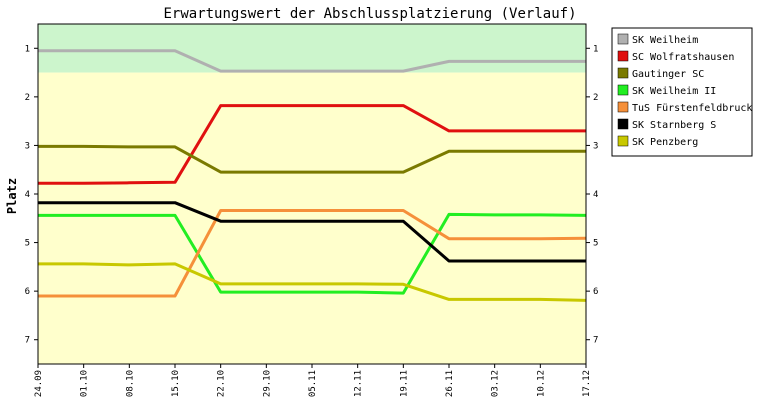  Describe the element at coordinates (541, 383) in the screenshot. I see `x-tick-label: 10.12` at that location.